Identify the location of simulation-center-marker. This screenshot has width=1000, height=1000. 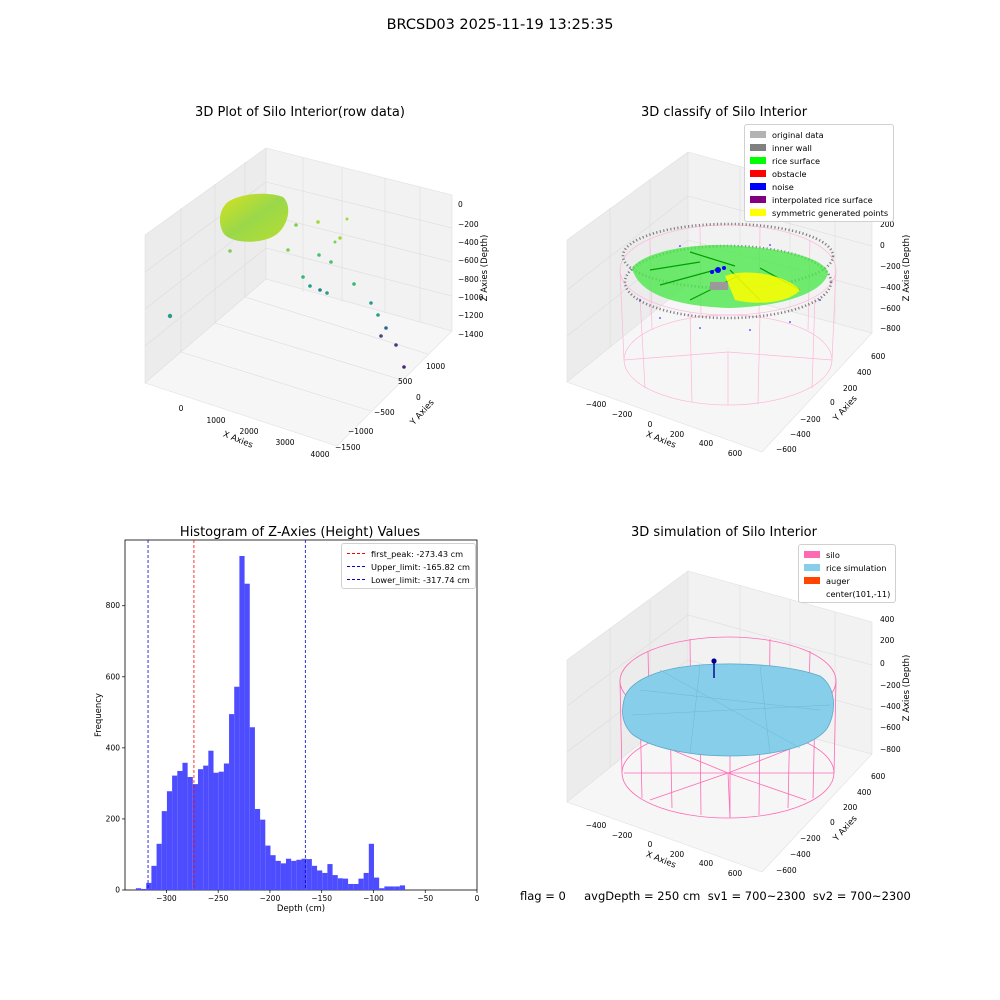
(714, 661).